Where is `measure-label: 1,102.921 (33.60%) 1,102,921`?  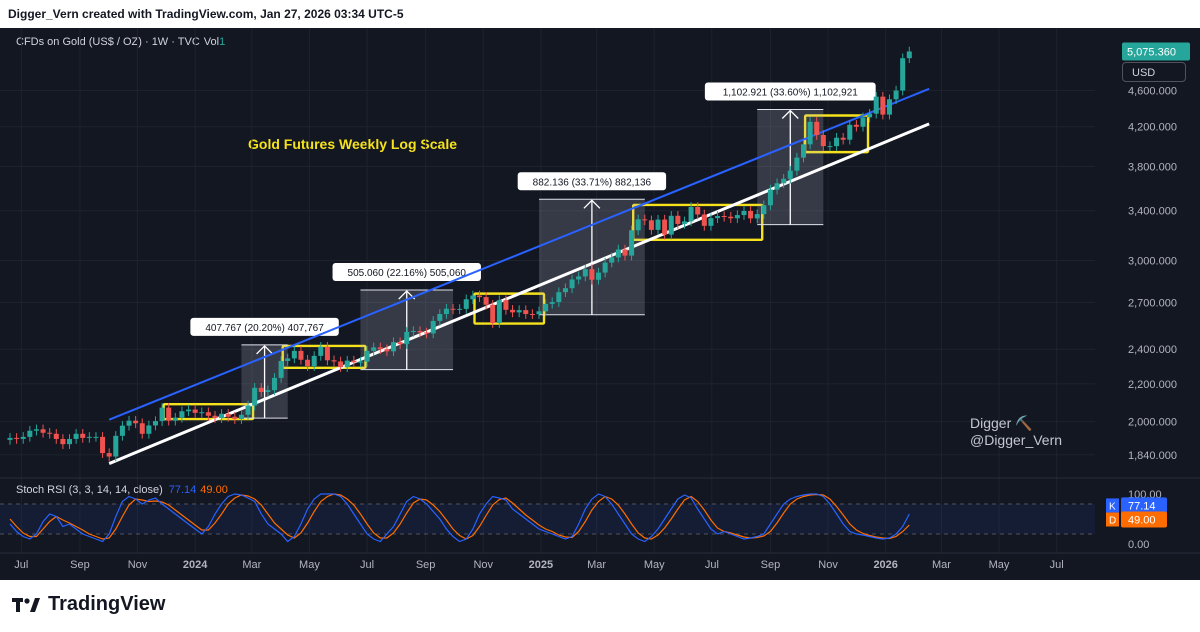
measure-label: 1,102.921 (33.60%) 1,102,921 is located at coordinates (791, 92).